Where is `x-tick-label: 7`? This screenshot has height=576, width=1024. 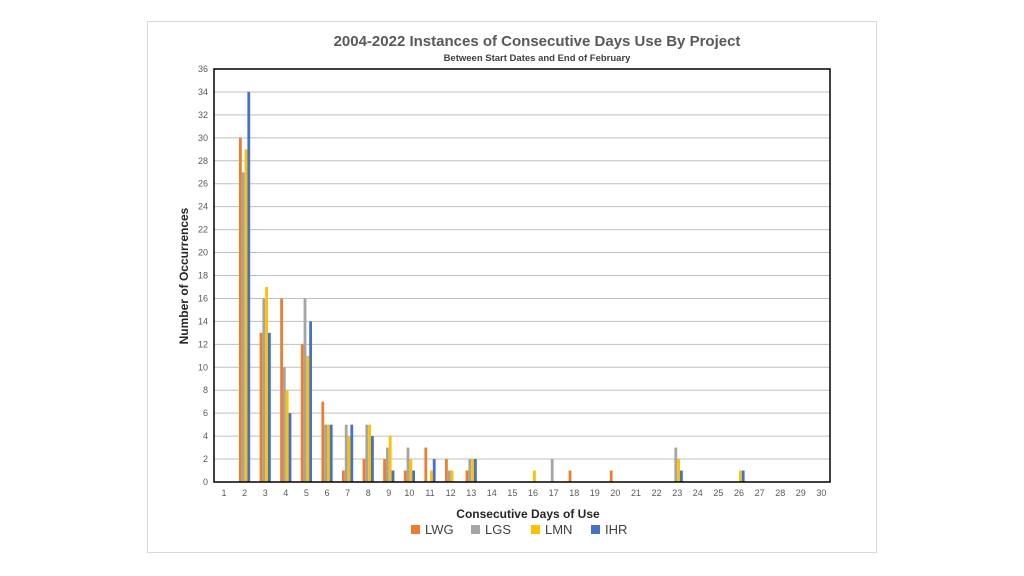
x-tick-label: 7 is located at coordinates (347, 493).